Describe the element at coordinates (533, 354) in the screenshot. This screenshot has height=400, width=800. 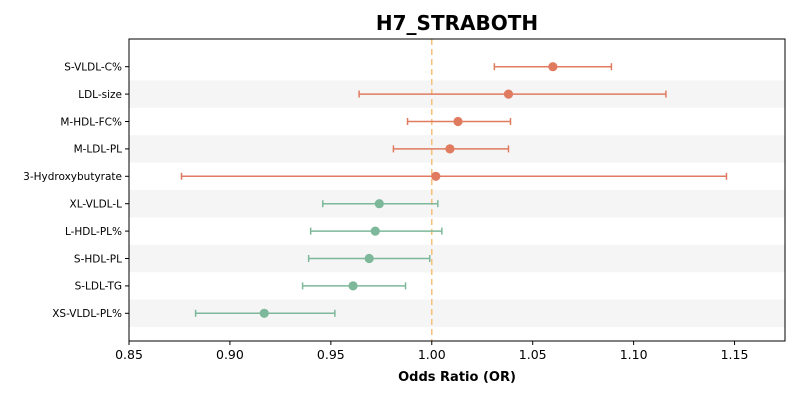
I see `x-tick-label: 1.05` at that location.